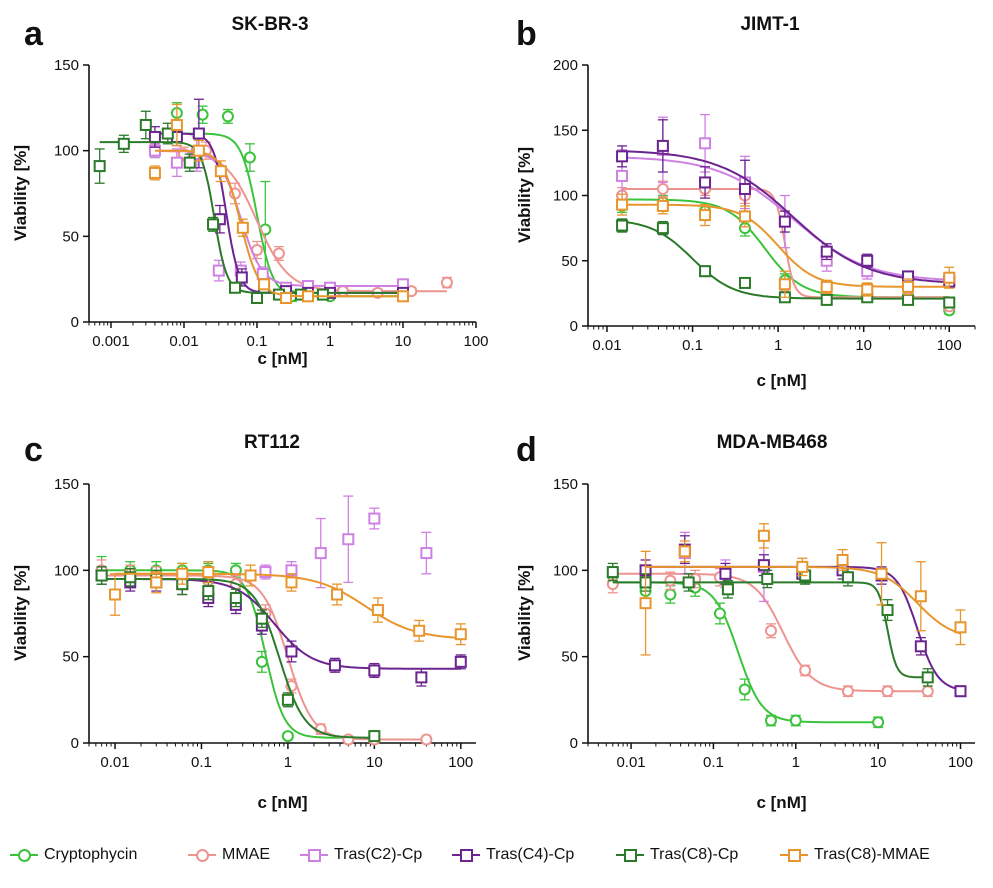  I want to click on y-tick-label: 200, so click(565, 65).